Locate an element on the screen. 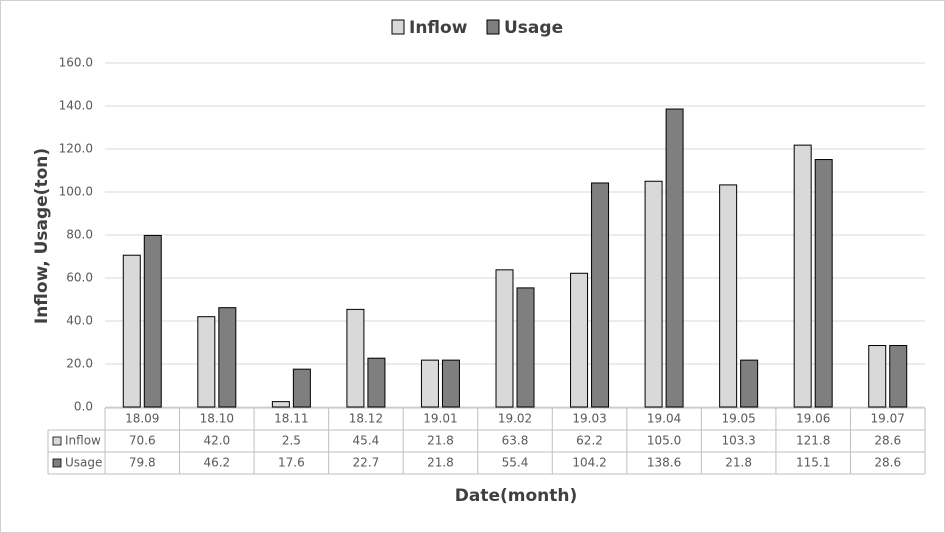  table-cell: 104.2 is located at coordinates (589, 463).